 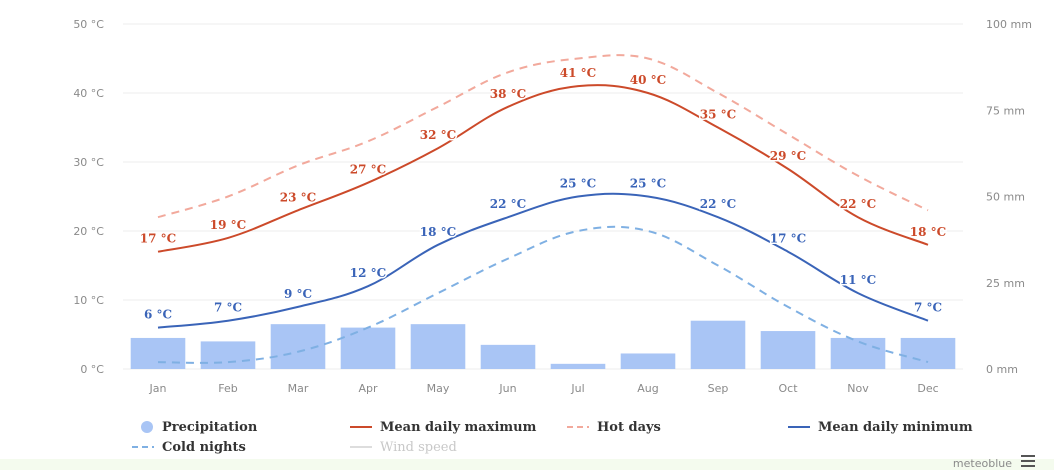 What do you see at coordinates (438, 135) in the screenshot?
I see `mean-daily-maximum-data-label: 32 °C` at bounding box center [438, 135].